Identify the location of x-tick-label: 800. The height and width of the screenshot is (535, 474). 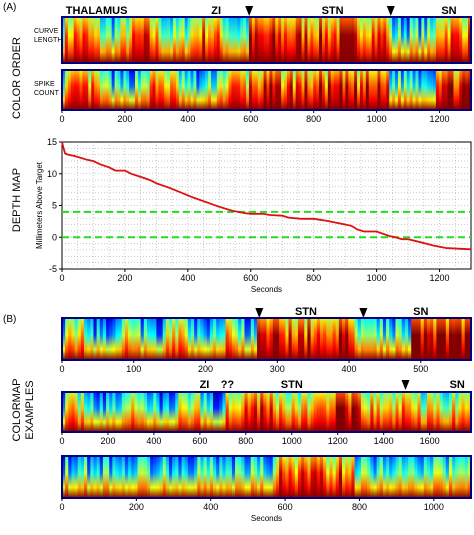
(313, 278).